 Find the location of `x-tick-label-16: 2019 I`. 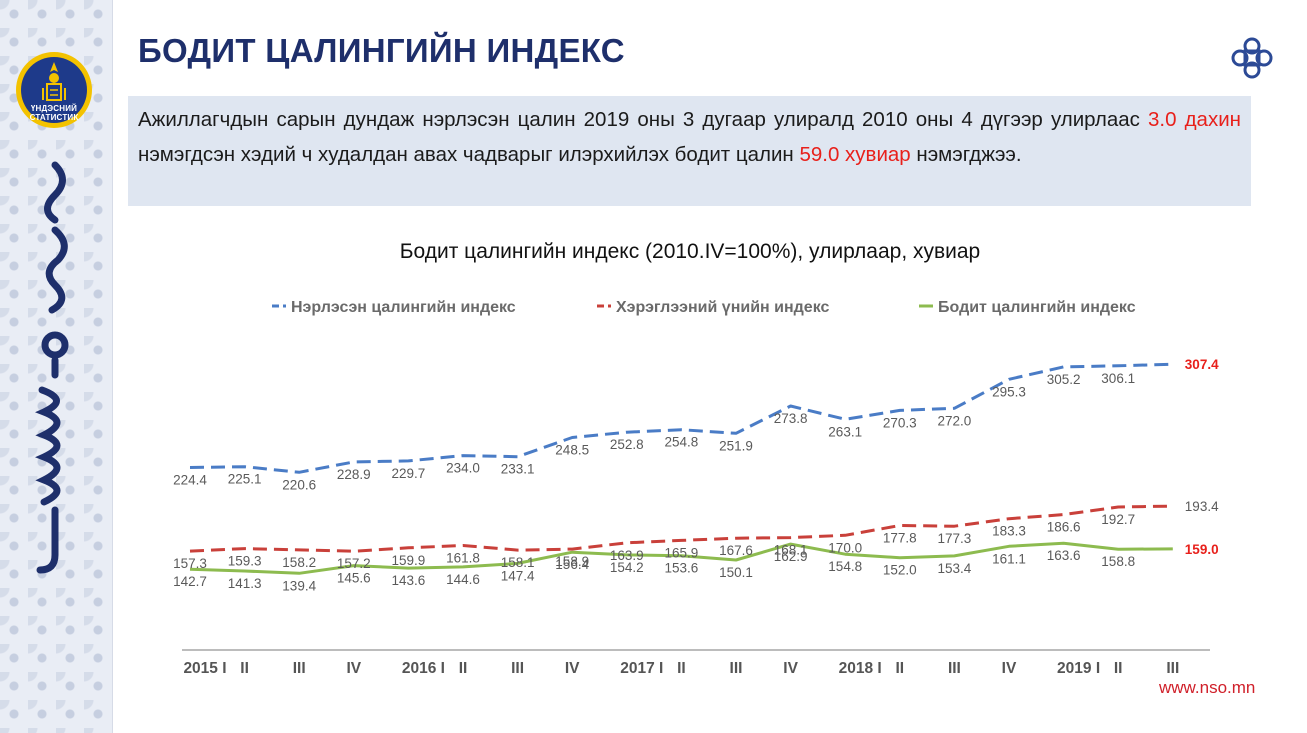

x-tick-label-16: 2019 I is located at coordinates (1078, 668).